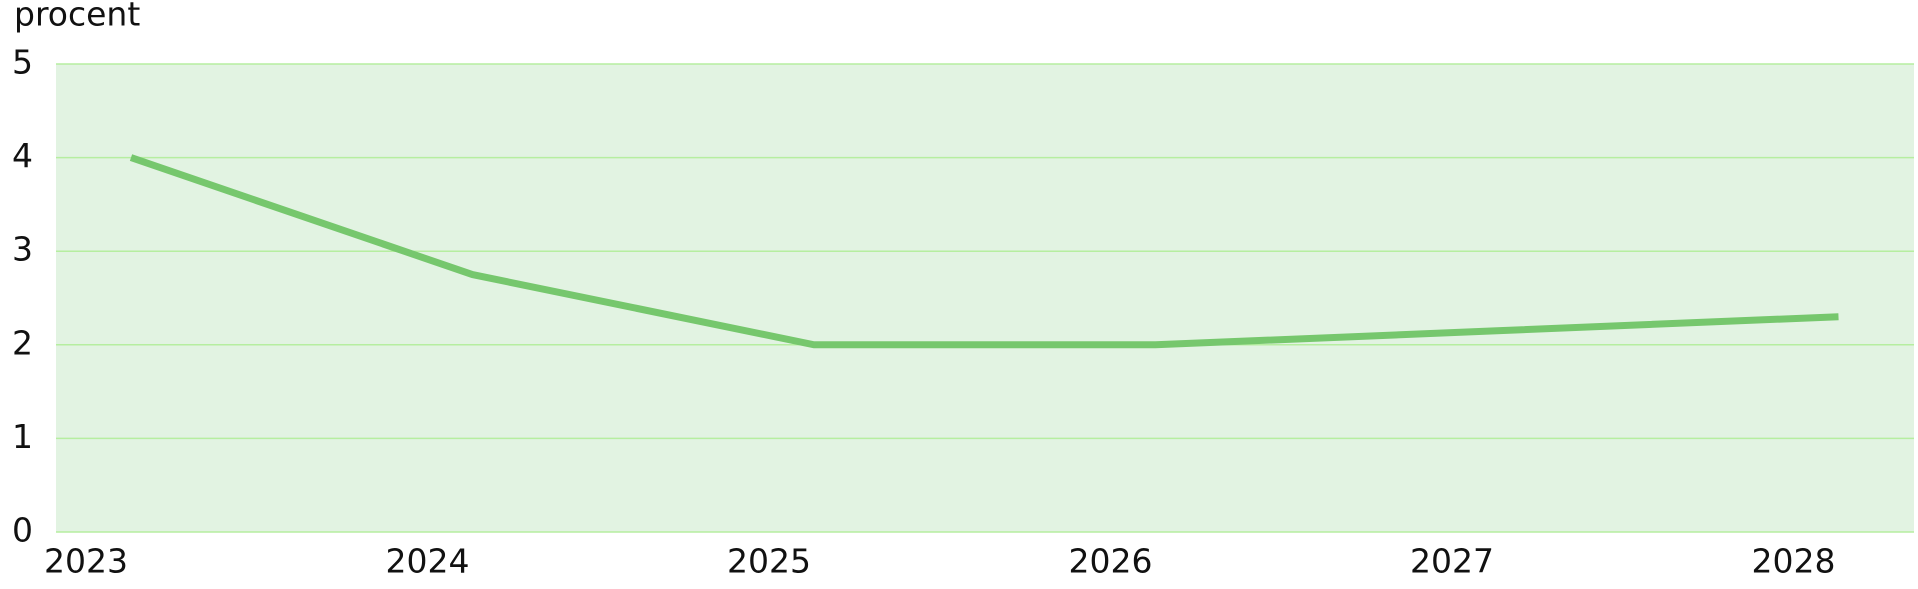  Describe the element at coordinates (22, 155) in the screenshot. I see `y-tick-label: 4` at that location.